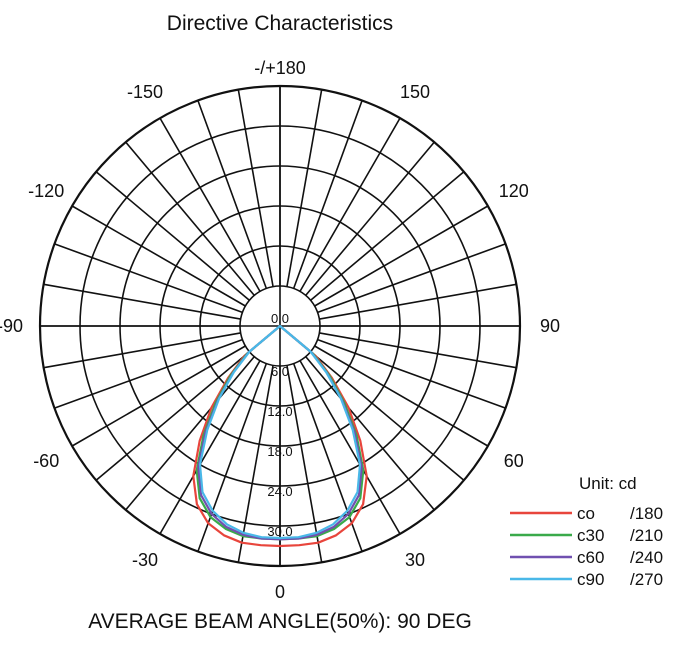 This screenshot has height=645, width=674. What do you see at coordinates (280, 318) in the screenshot?
I see `radial-tick-label: 0.0` at bounding box center [280, 318].